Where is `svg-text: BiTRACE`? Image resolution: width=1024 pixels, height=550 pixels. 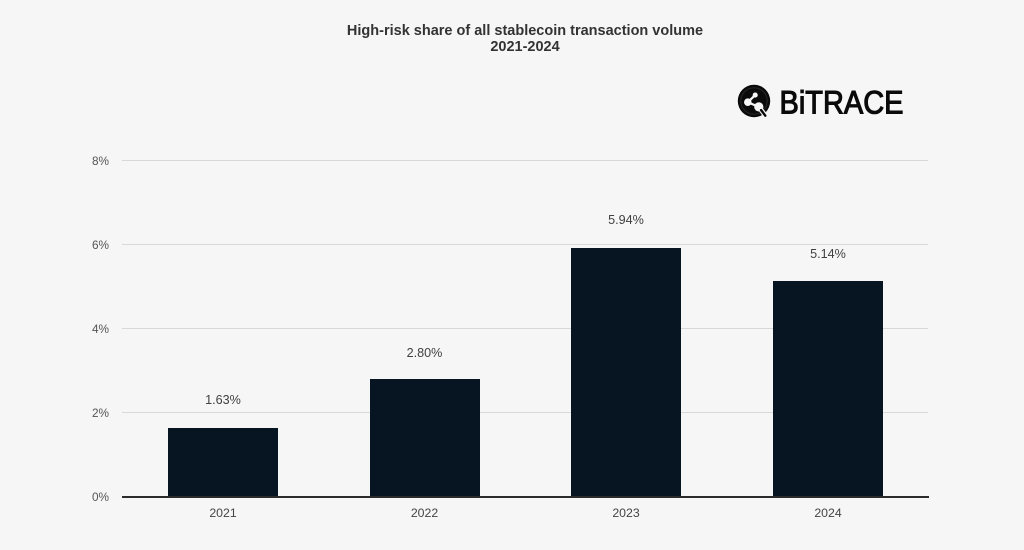 svg-text: BiTRACE is located at coordinates (842, 102).